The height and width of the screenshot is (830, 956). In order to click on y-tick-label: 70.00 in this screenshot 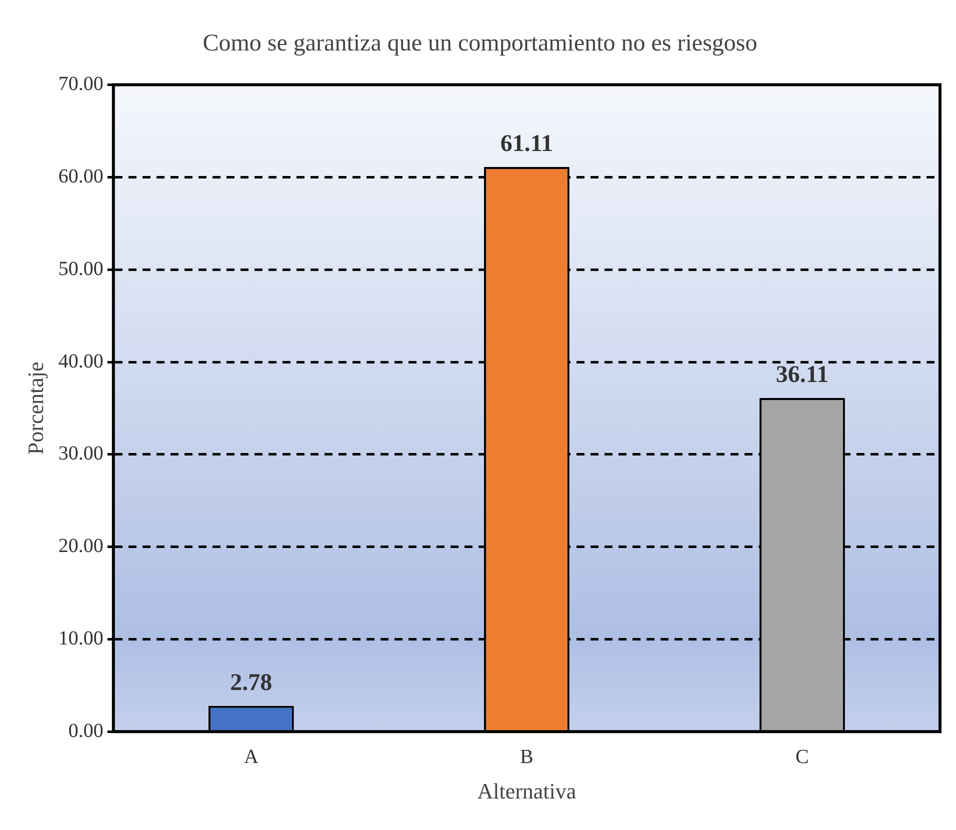, I will do `click(81, 84)`.